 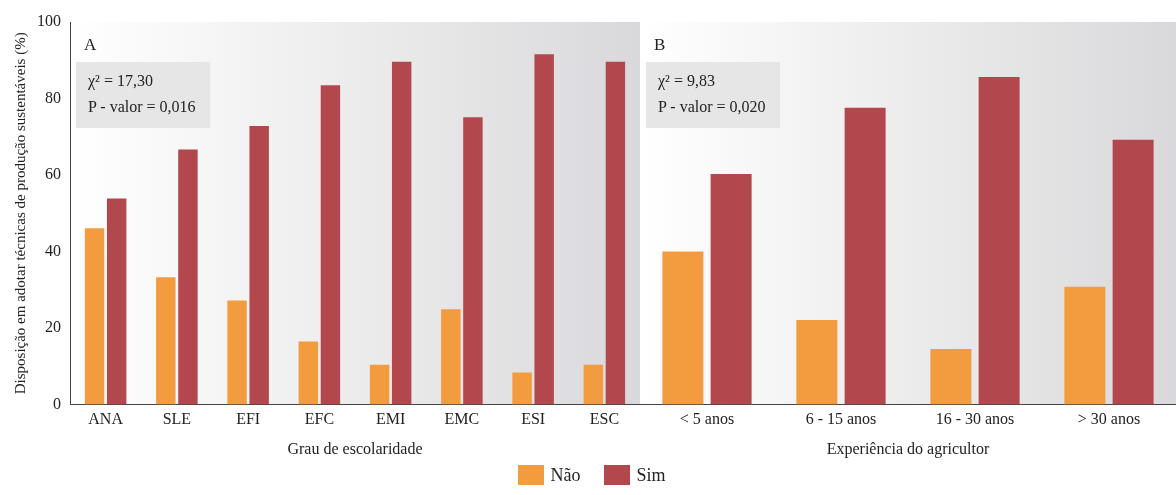 I want to click on x-axis-title: Experiência do agricultor, so click(x=908, y=448).